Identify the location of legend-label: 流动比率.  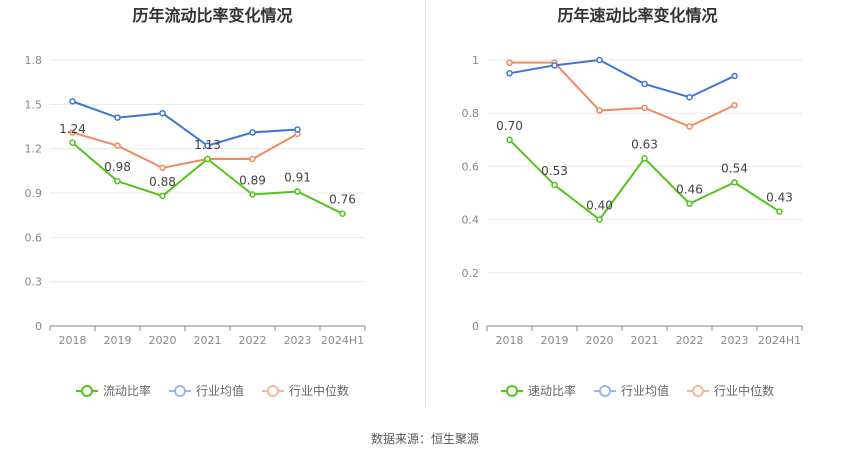
(126, 391).